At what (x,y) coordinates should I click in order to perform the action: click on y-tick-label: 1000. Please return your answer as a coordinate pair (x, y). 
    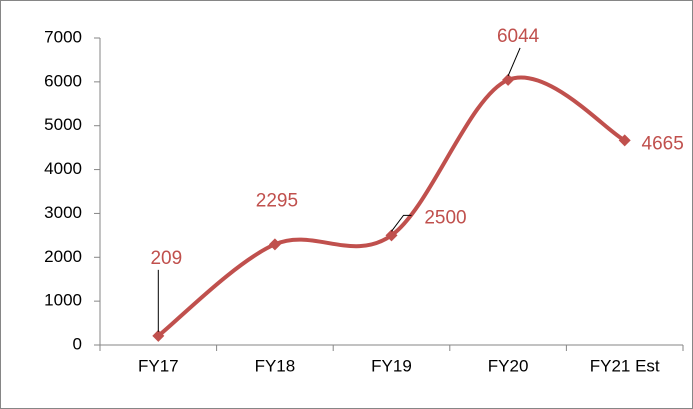
    Looking at the image, I should click on (63, 300).